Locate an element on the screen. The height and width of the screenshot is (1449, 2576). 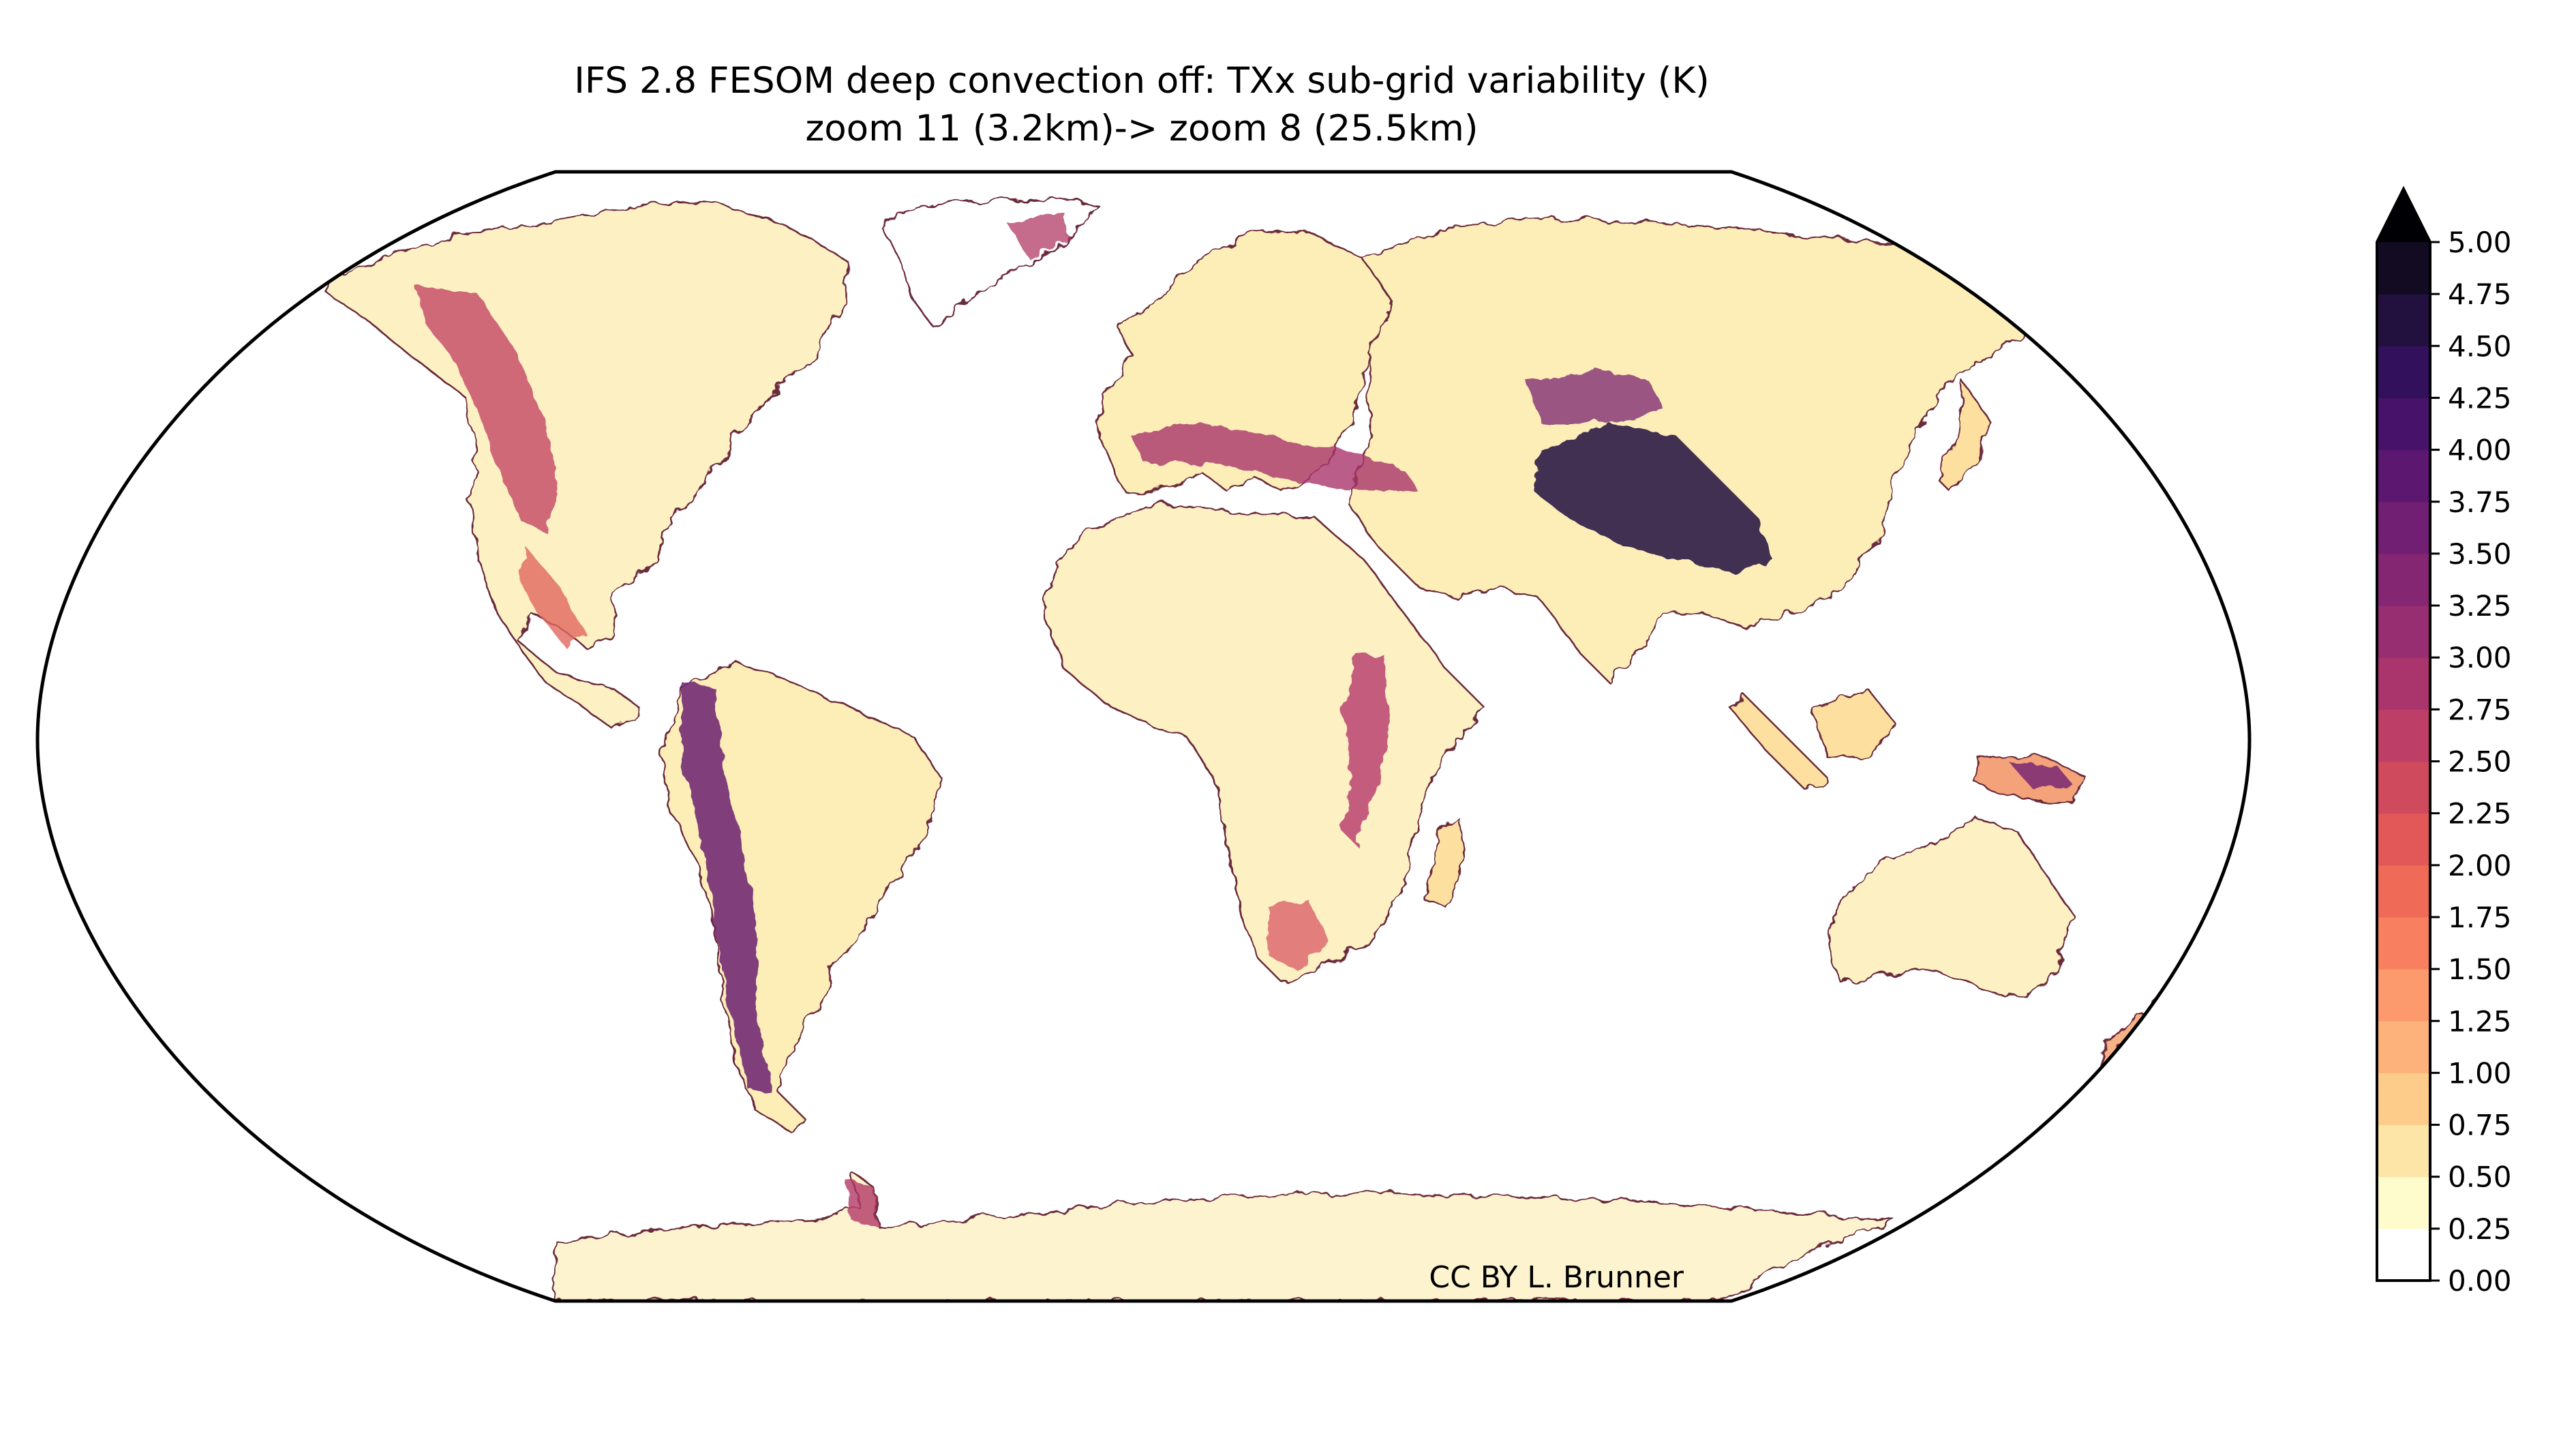
colorbar-tick-label: 1.75 is located at coordinates (2480, 918).